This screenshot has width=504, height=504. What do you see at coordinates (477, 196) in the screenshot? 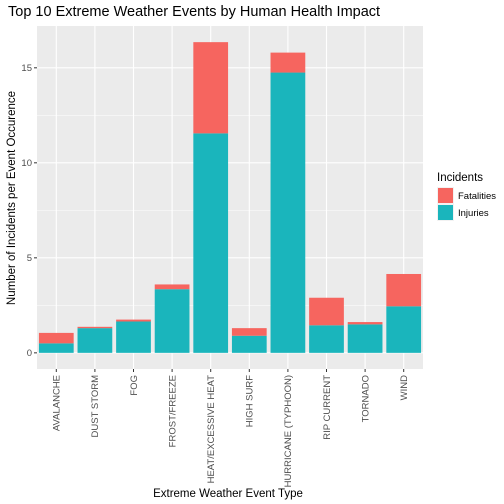
I see `legend-label-fatalities: Fatalities` at bounding box center [477, 196].